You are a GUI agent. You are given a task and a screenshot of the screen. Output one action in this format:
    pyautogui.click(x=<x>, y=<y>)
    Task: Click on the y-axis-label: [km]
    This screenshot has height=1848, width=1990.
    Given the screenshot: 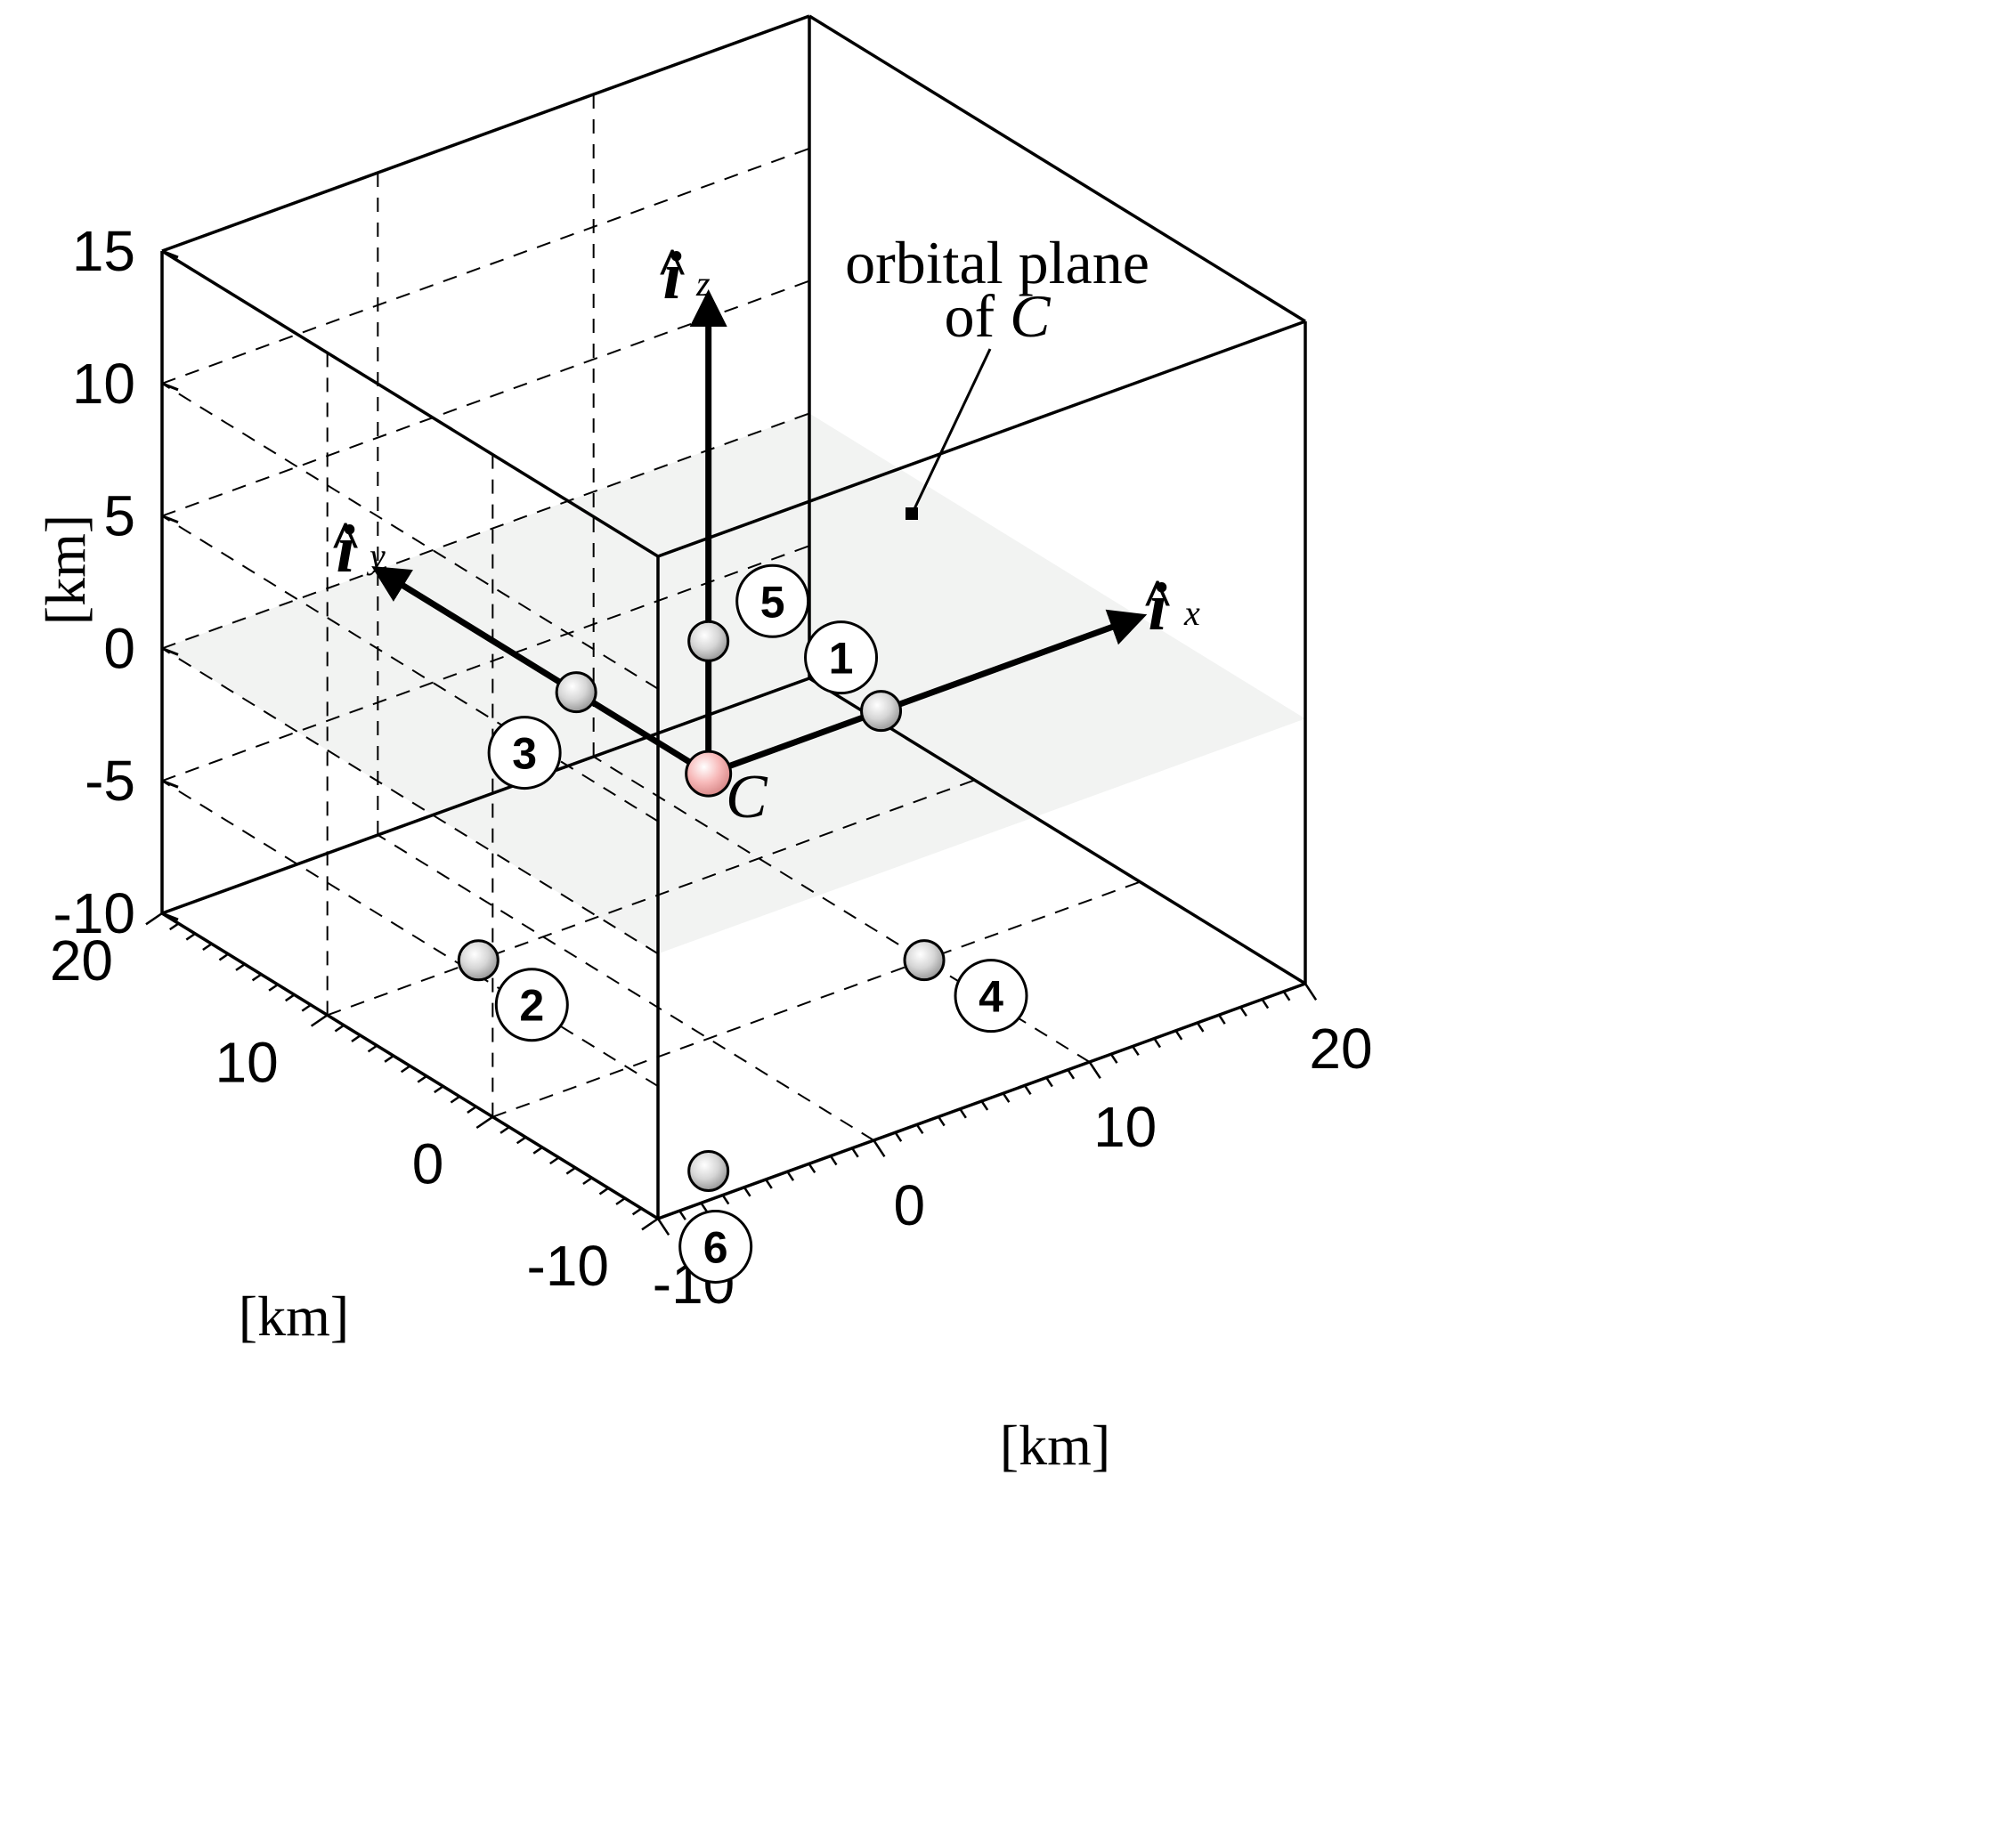 What is the action you would take?
    pyautogui.click(x=294, y=1316)
    